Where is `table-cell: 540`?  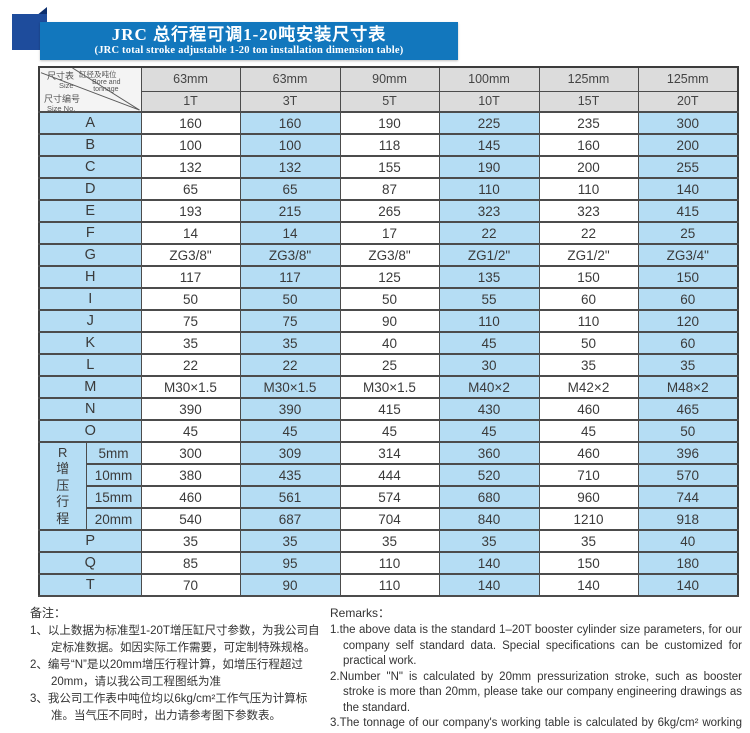 table-cell: 540 is located at coordinates (190, 519).